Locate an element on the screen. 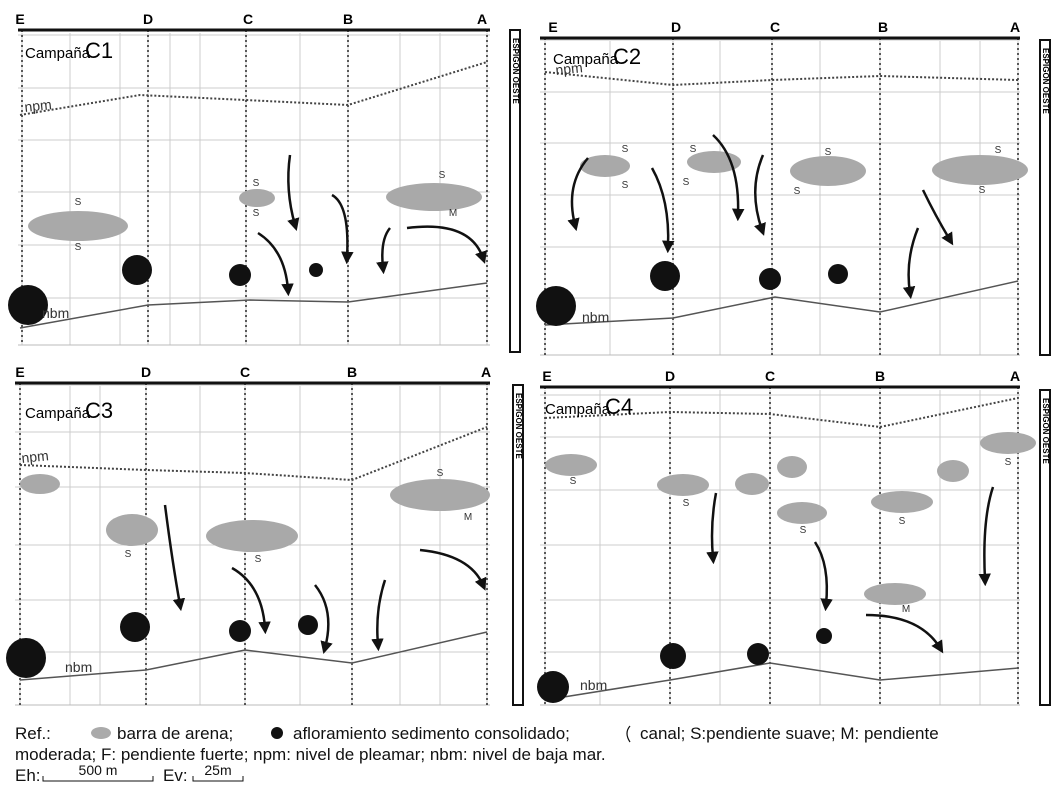 This screenshot has width=1058, height=790. ev-bar is located at coordinates (218, 779).